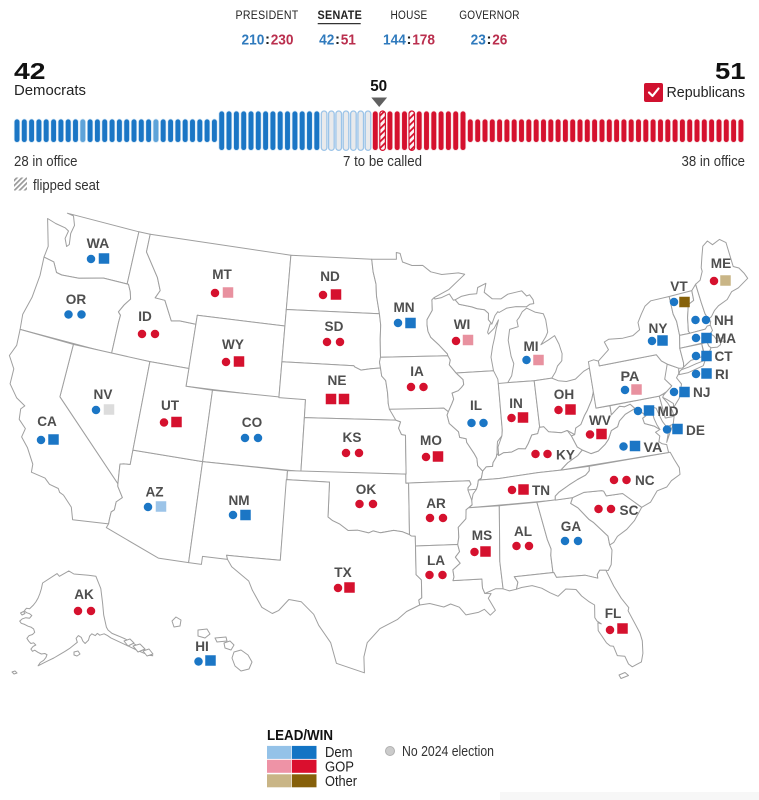 Image resolution: width=759 pixels, height=800 pixels. Describe the element at coordinates (145, 316) in the screenshot. I see `svg-text: ID` at that location.